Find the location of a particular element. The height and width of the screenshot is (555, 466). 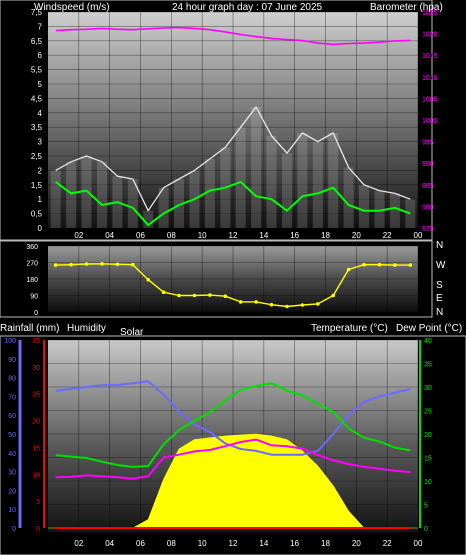

wind-y-tick-4,5: 4,5 is located at coordinates (37, 98).